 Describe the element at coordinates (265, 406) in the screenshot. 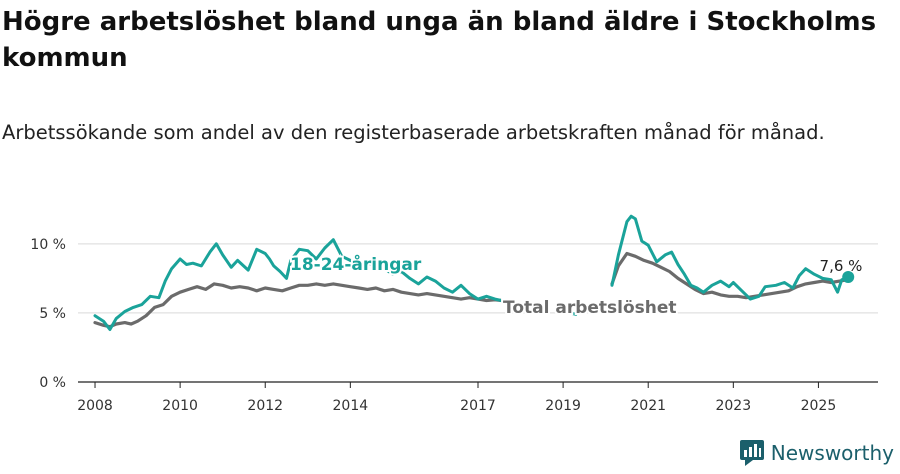

I see `x-tick-label: 2012` at that location.